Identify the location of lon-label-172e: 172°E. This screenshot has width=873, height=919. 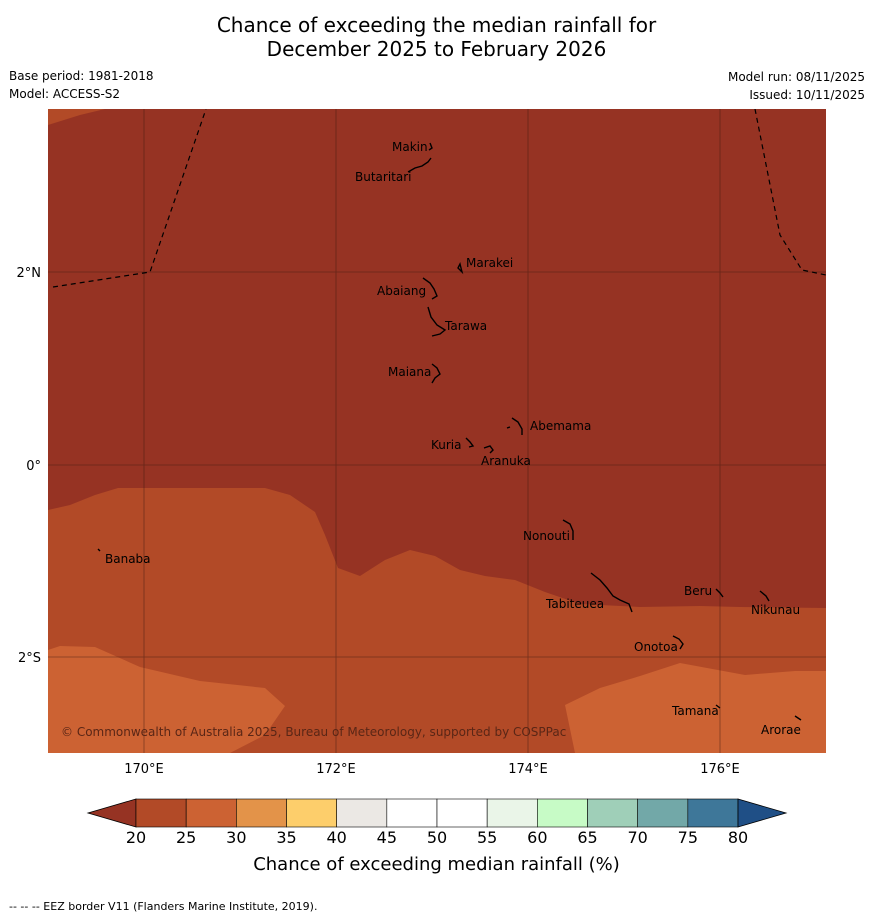
(336, 769).